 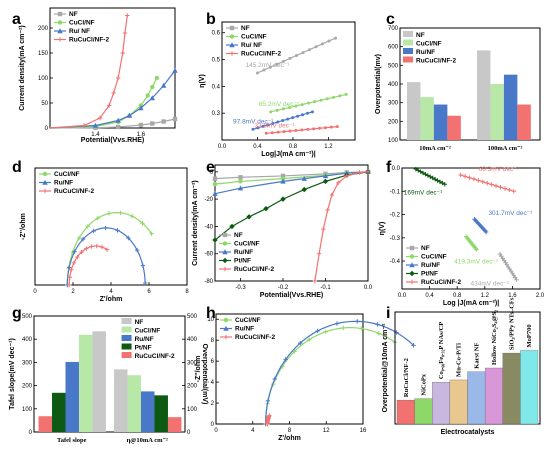 I want to click on x-tick-label: 12, so click(x=326, y=431).